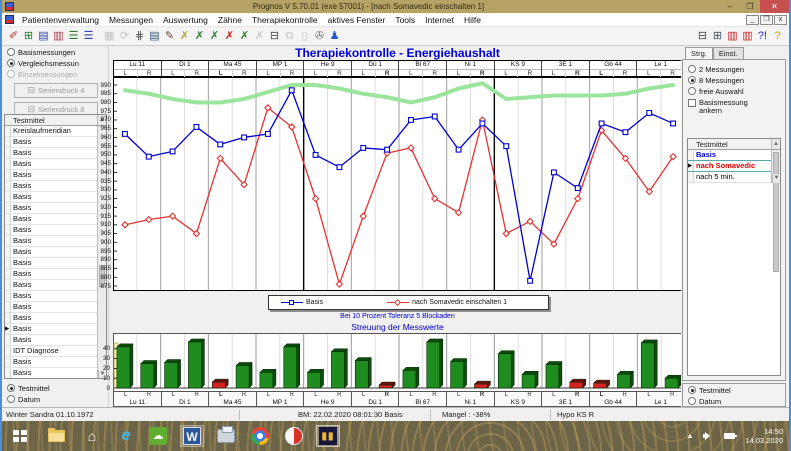  What do you see at coordinates (259, 35) in the screenshot?
I see `needle-gray-icon: ✗` at bounding box center [259, 35].